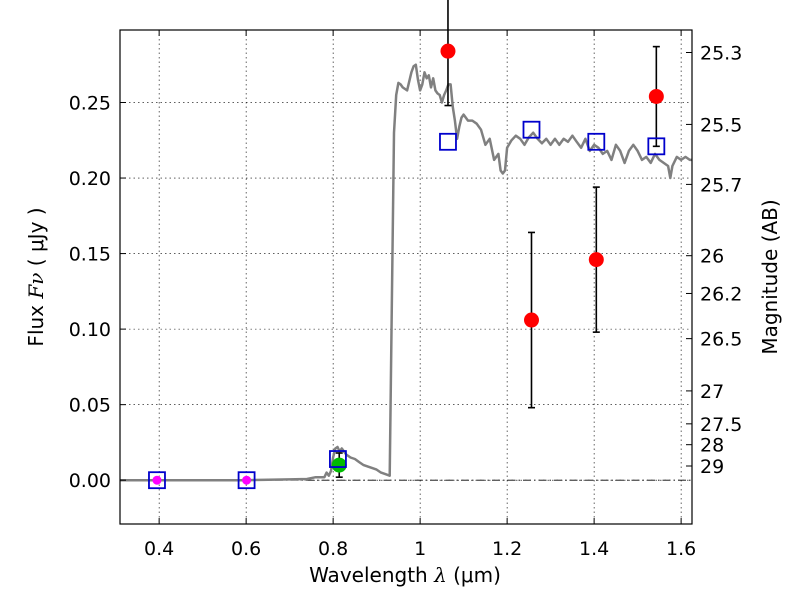  I want to click on magnitude-tick-label: 27, so click(712, 392).